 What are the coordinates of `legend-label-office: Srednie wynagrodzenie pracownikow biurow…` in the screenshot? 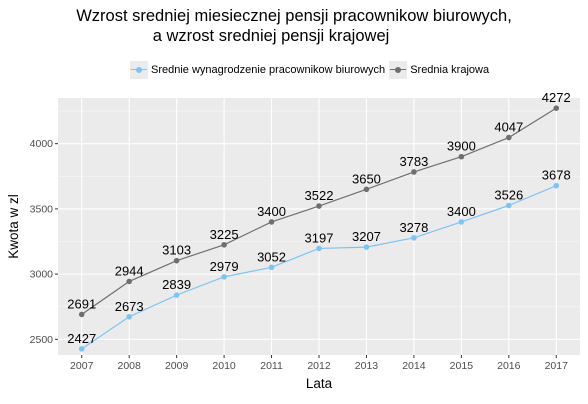 It's located at (268, 70).